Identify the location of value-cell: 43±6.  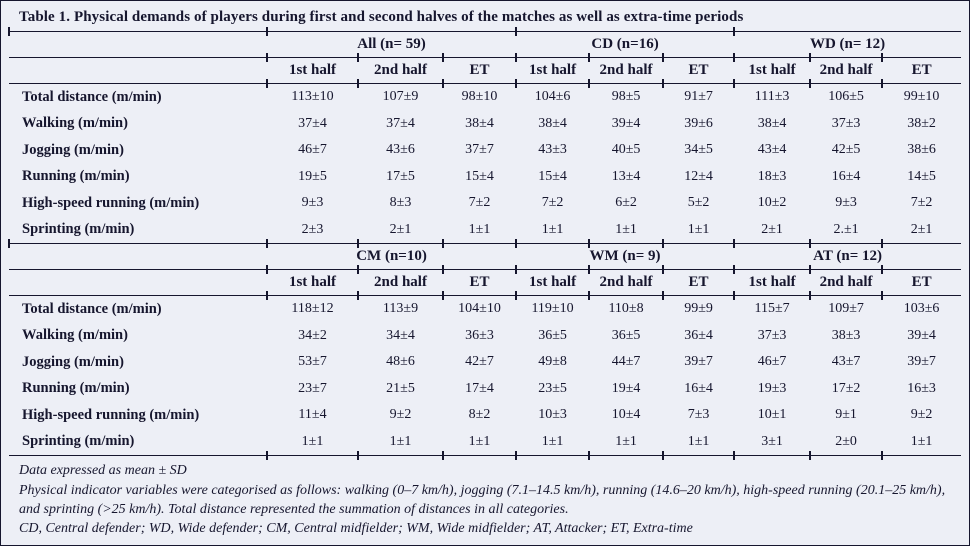
(400, 150).